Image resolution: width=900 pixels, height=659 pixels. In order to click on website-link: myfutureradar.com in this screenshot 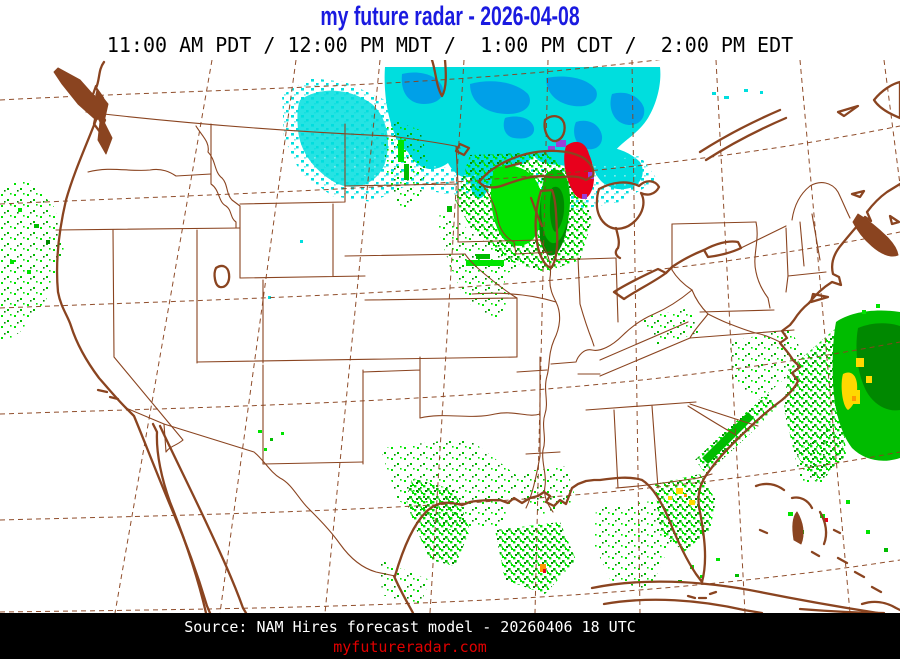, I will do `click(410, 647)`.